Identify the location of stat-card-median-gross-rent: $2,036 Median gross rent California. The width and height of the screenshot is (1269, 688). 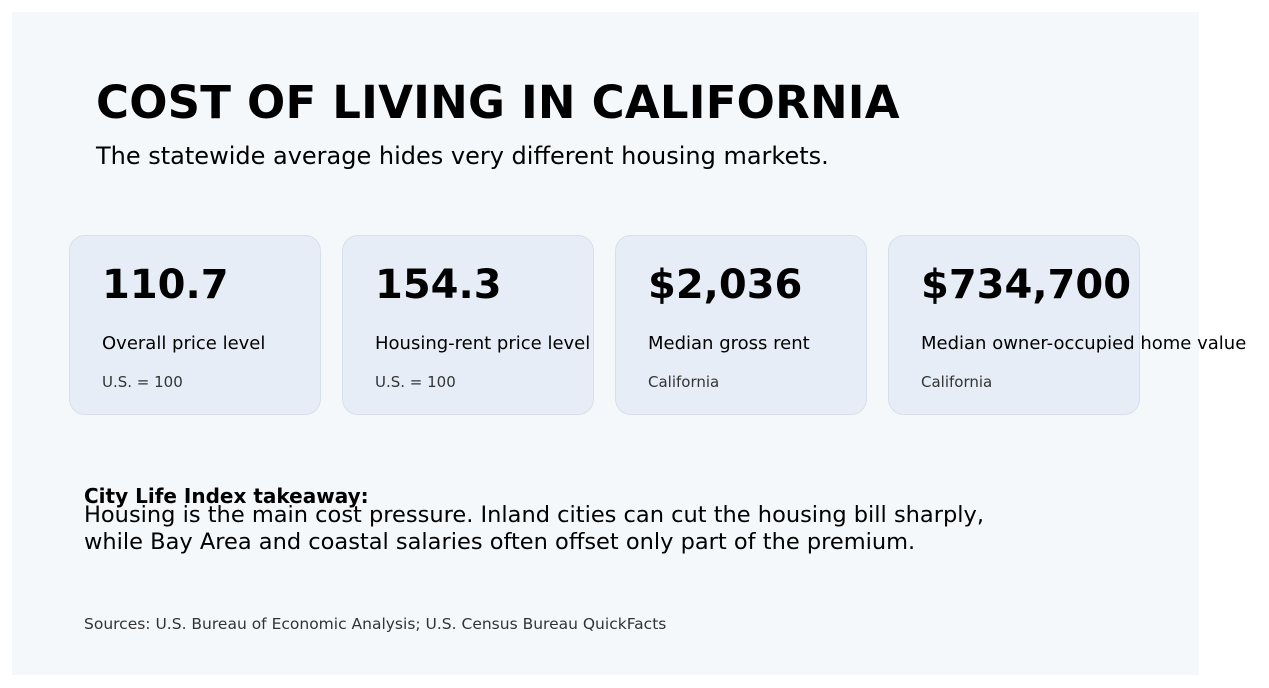
(741, 325).